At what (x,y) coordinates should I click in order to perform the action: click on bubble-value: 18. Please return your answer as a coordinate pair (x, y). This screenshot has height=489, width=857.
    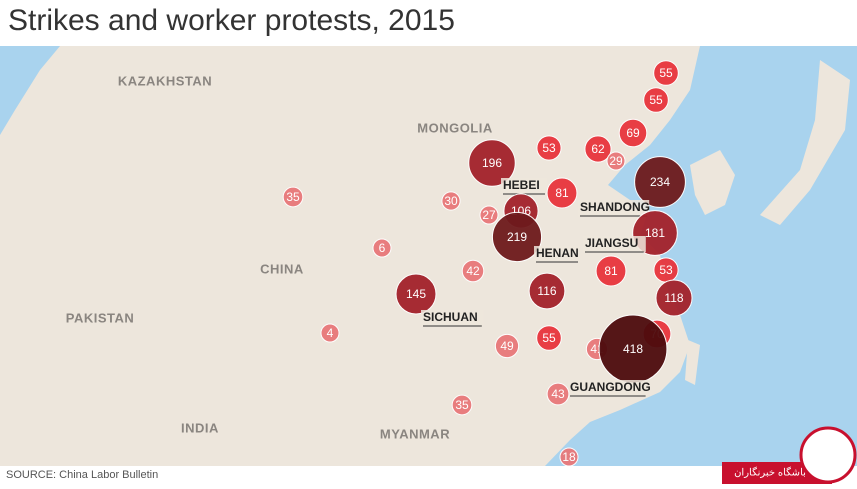
    Looking at the image, I should click on (569, 457).